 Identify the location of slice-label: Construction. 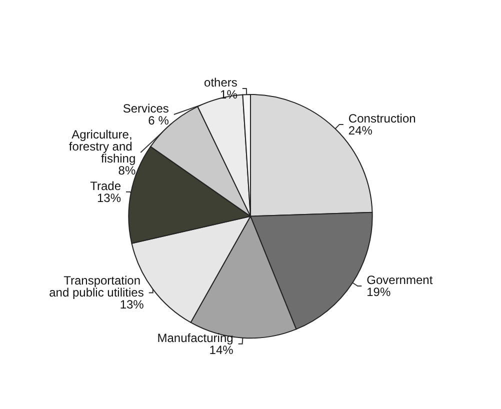
(382, 118).